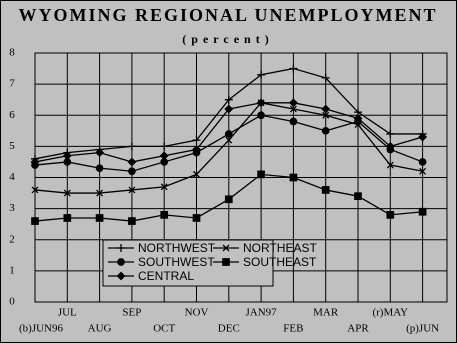 This screenshot has width=457, height=343. I want to click on legend-label: CENTRAL, so click(166, 276).